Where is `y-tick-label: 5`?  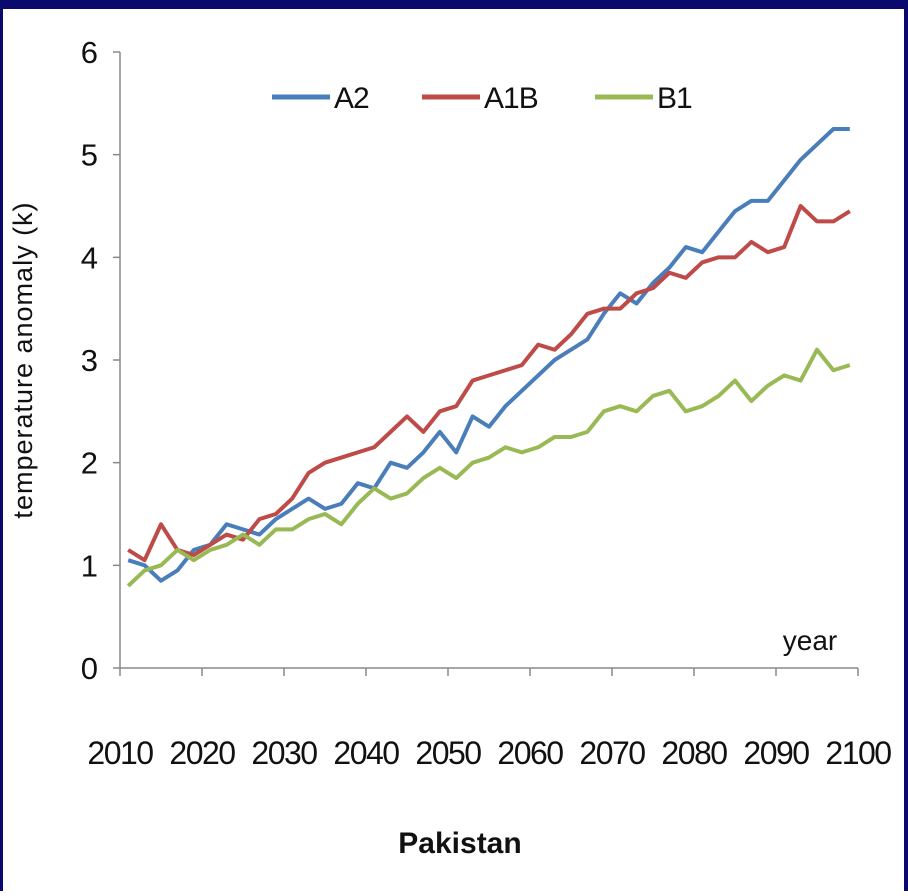
y-tick-label: 5 is located at coordinates (89, 155).